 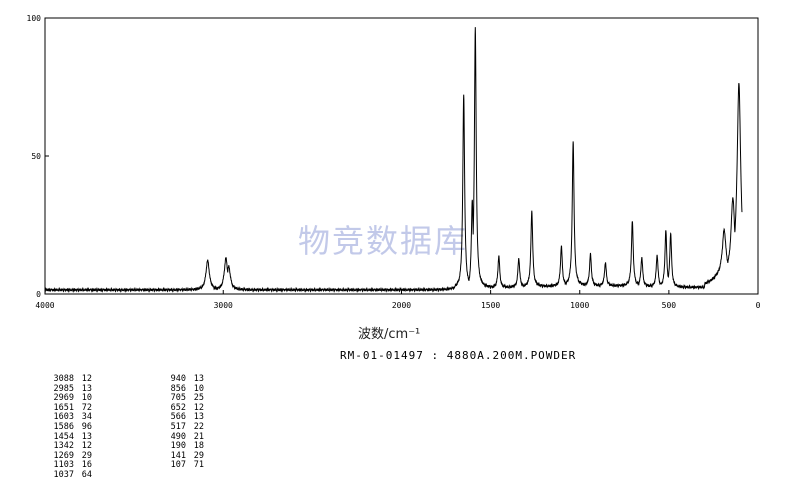 What do you see at coordinates (178, 426) in the screenshot?
I see `peak-wavenumber: 517` at bounding box center [178, 426].